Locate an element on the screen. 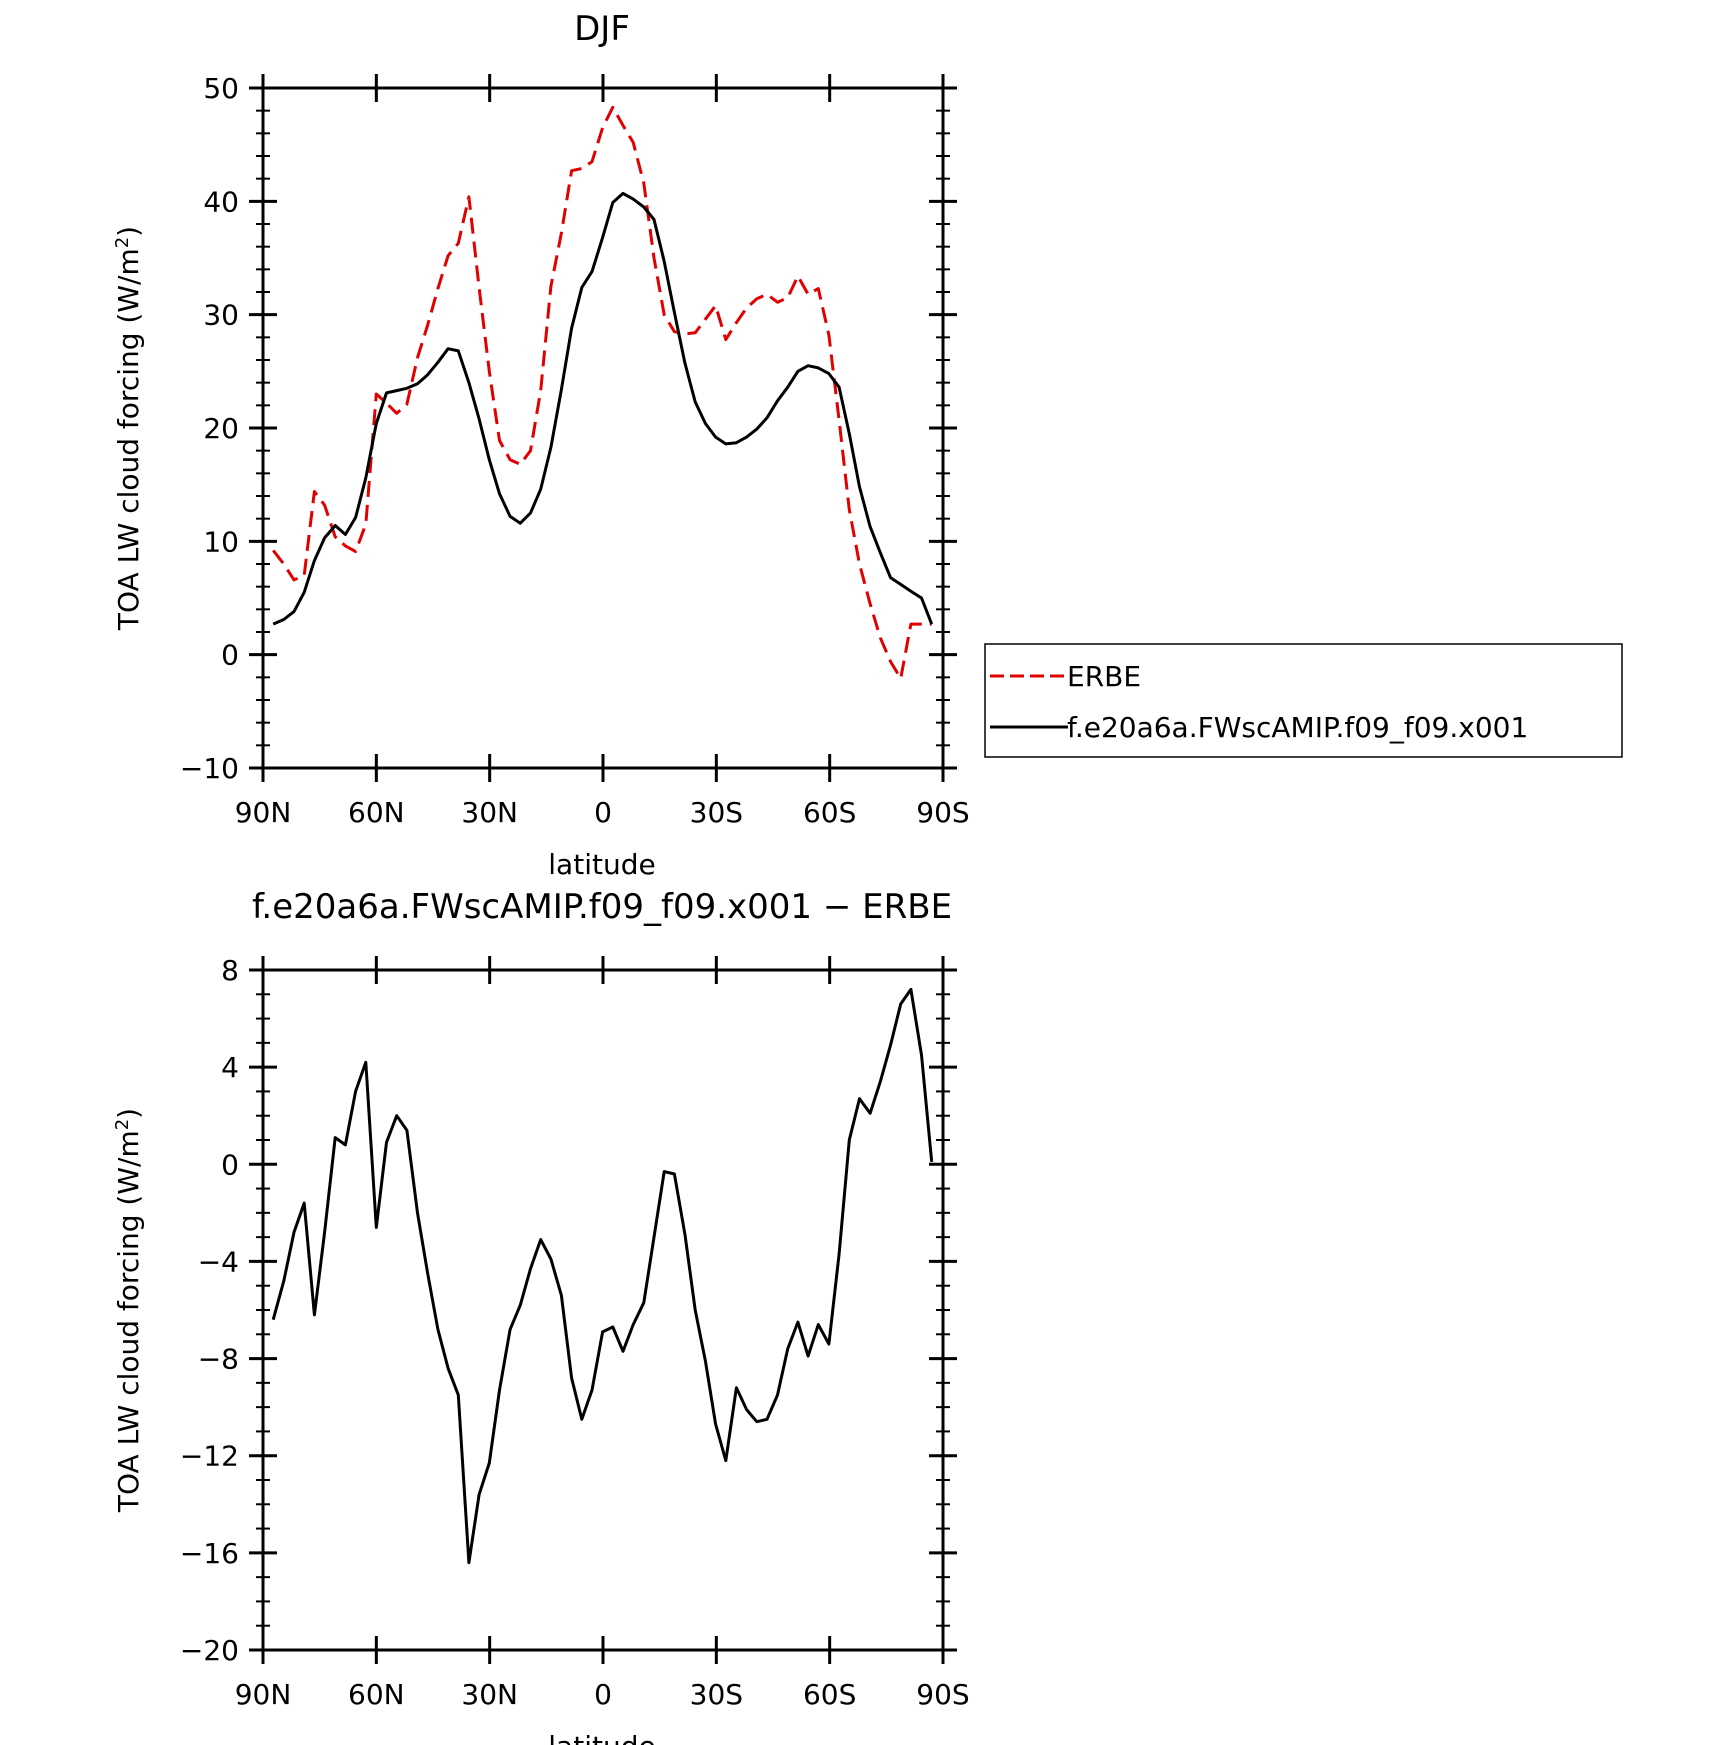 This screenshot has height=1745, width=1710. x-tick-label-bottom-3: 0 is located at coordinates (603, 1694).